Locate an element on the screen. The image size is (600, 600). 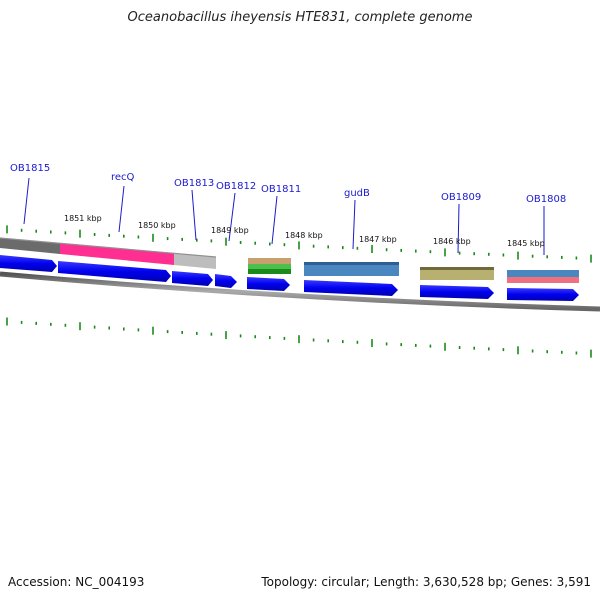
gene-label-recq: recQ is located at coordinates (123, 177).